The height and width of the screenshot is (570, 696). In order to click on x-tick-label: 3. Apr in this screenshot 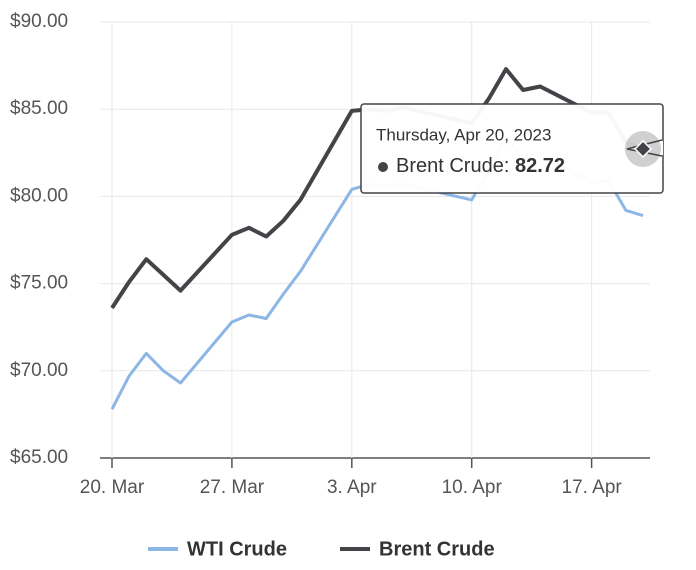, I will do `click(352, 487)`.